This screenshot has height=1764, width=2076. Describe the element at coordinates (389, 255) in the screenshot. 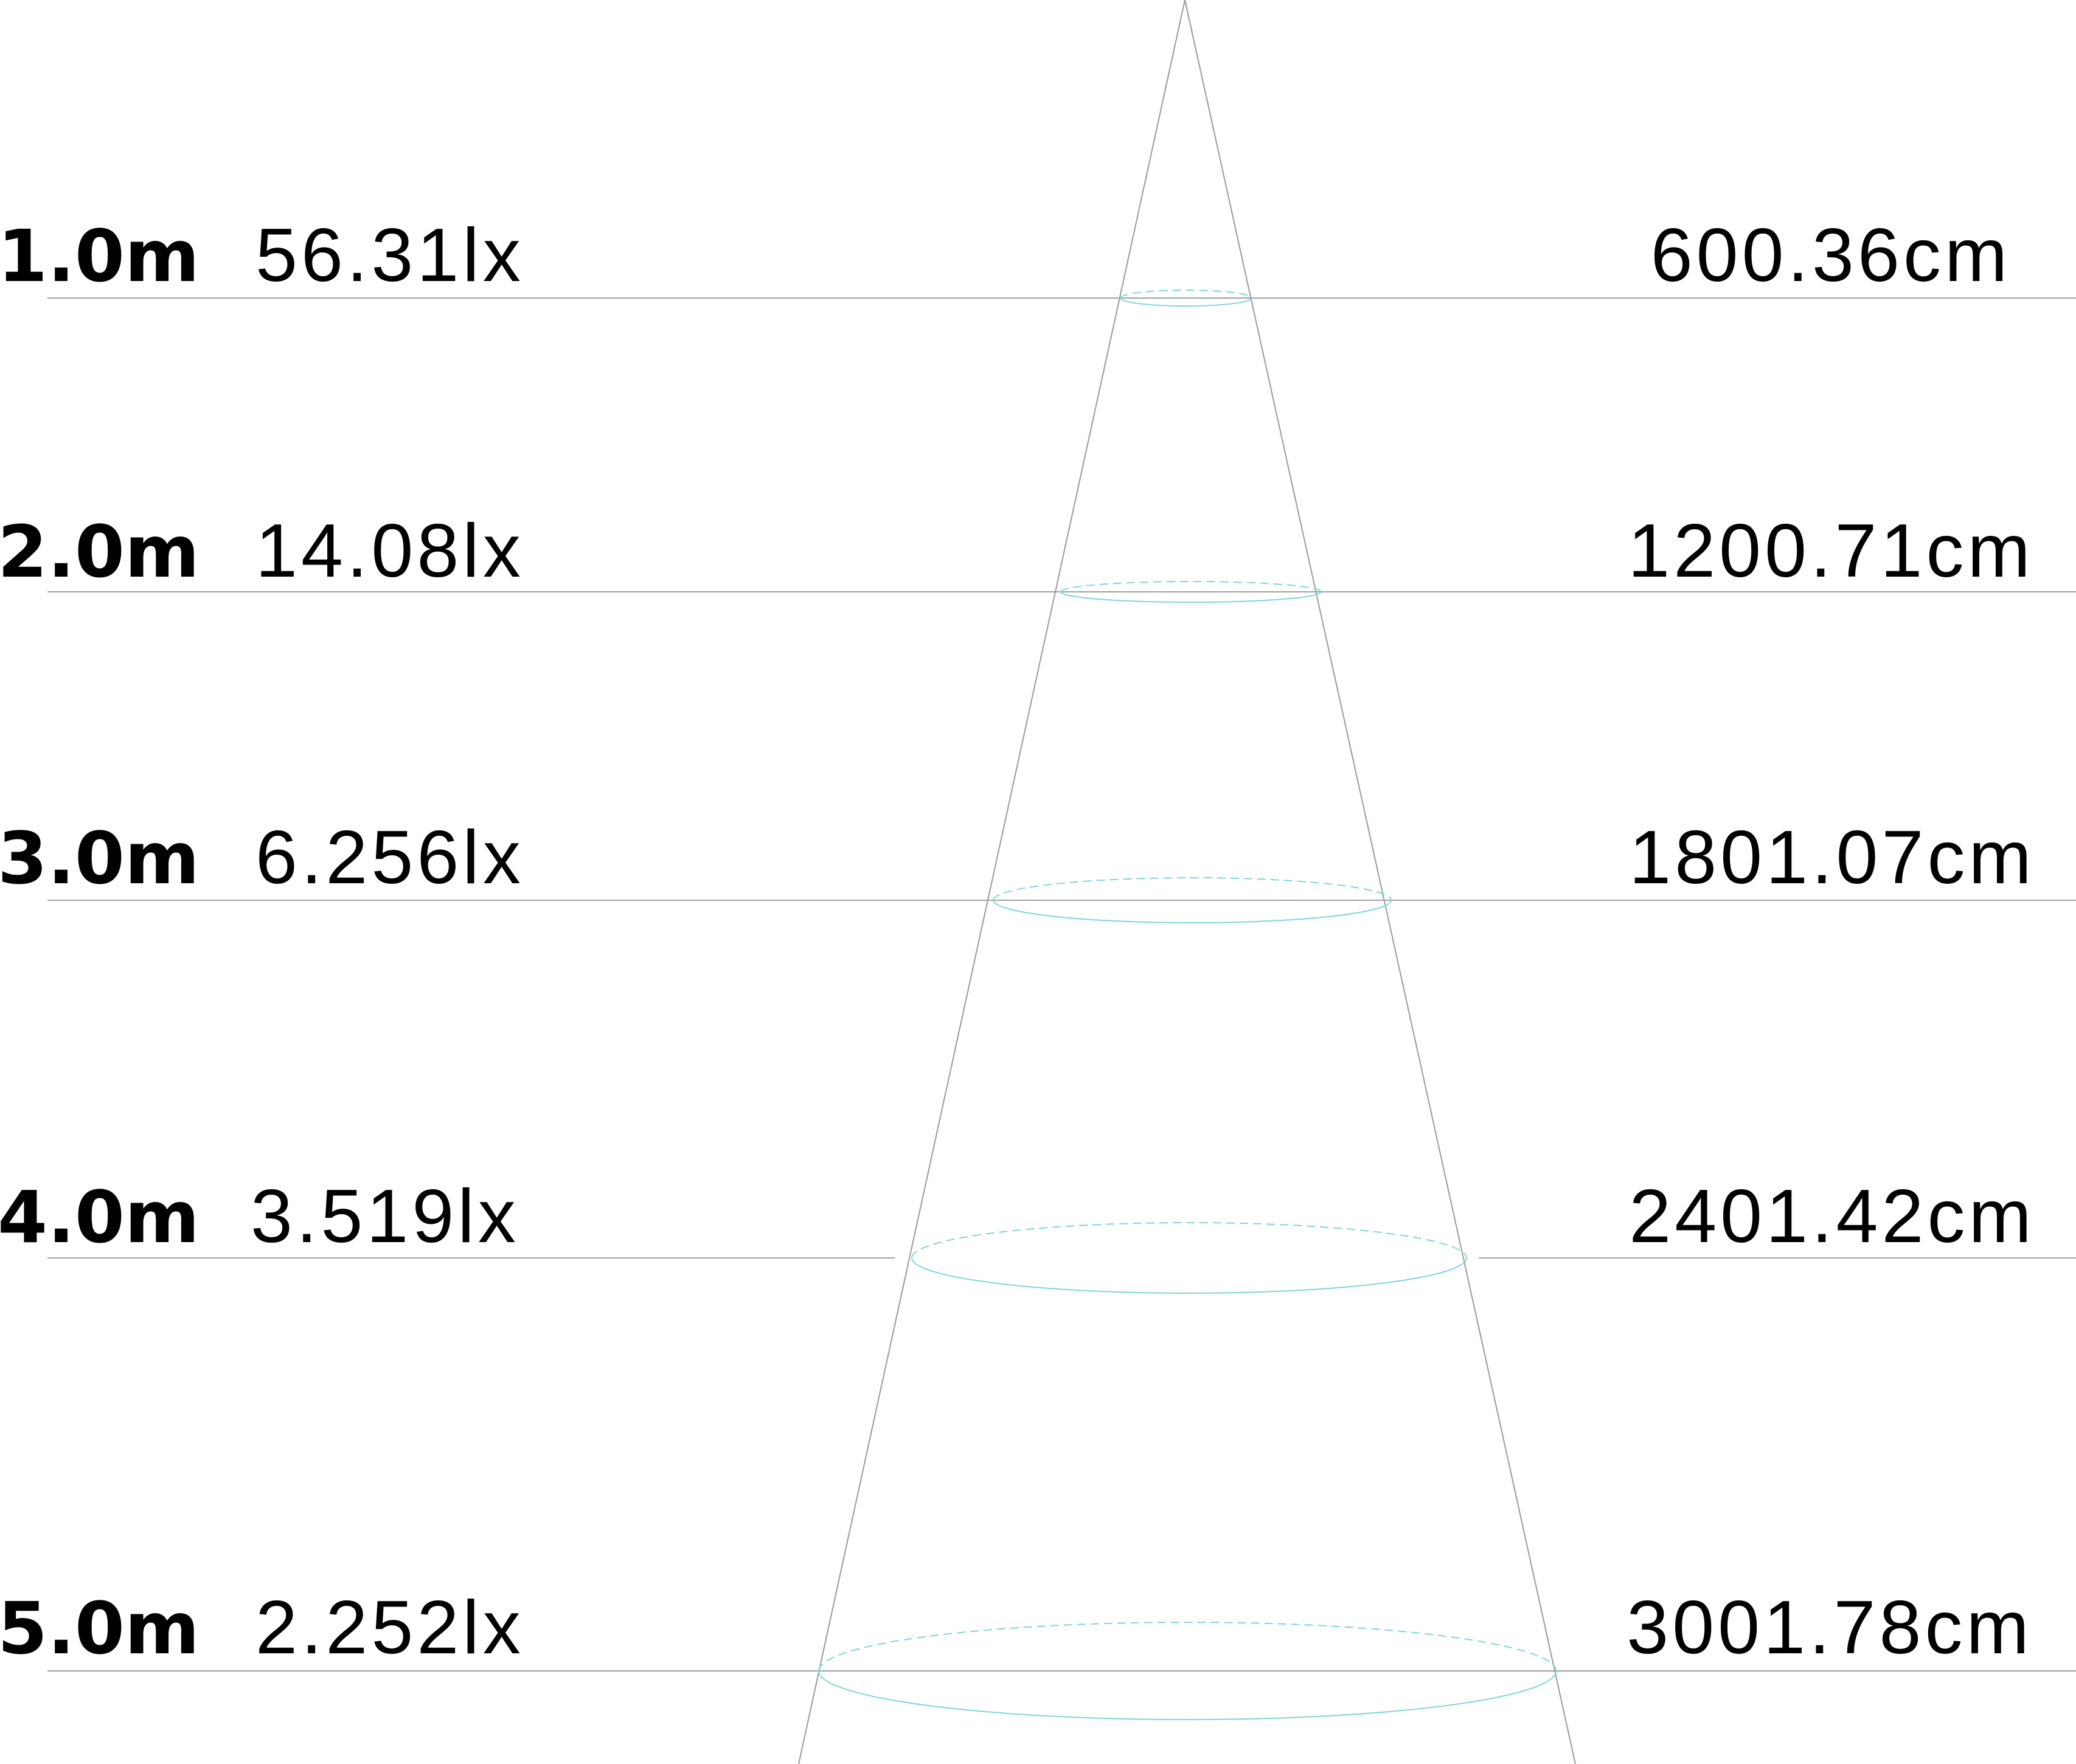

I see `illuminance-label: 56.31lx` at that location.